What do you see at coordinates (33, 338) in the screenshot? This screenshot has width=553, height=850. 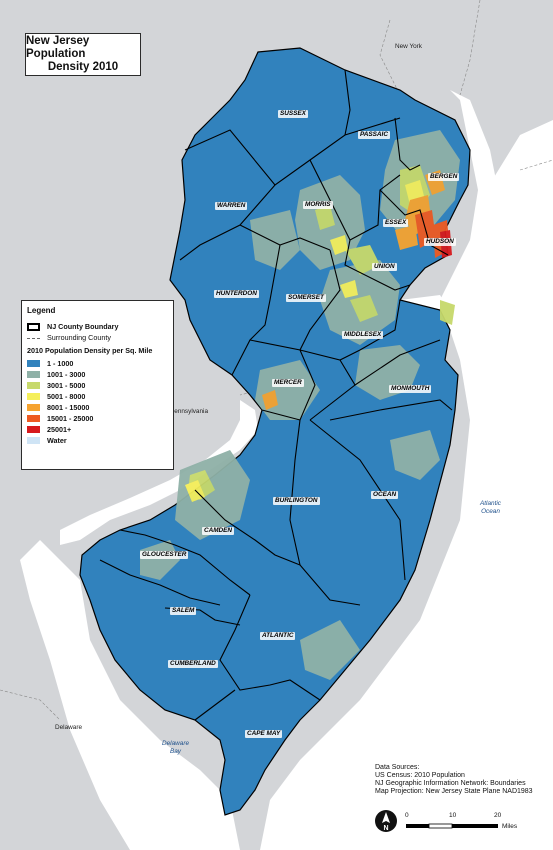 I see `surrounding-swatch` at bounding box center [33, 338].